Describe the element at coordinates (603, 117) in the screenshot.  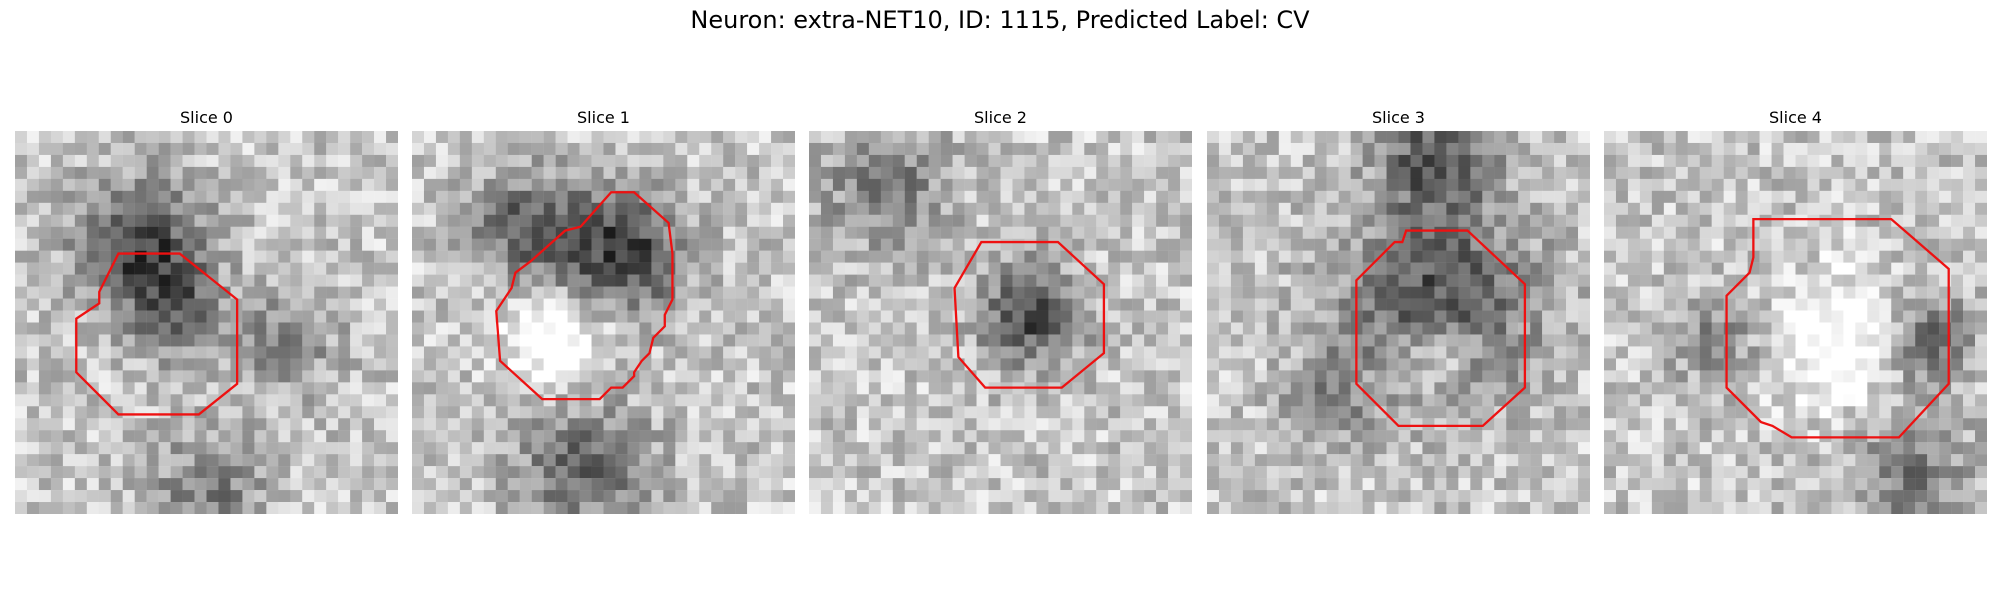
I see `slice-title-1: Slice 1` at that location.